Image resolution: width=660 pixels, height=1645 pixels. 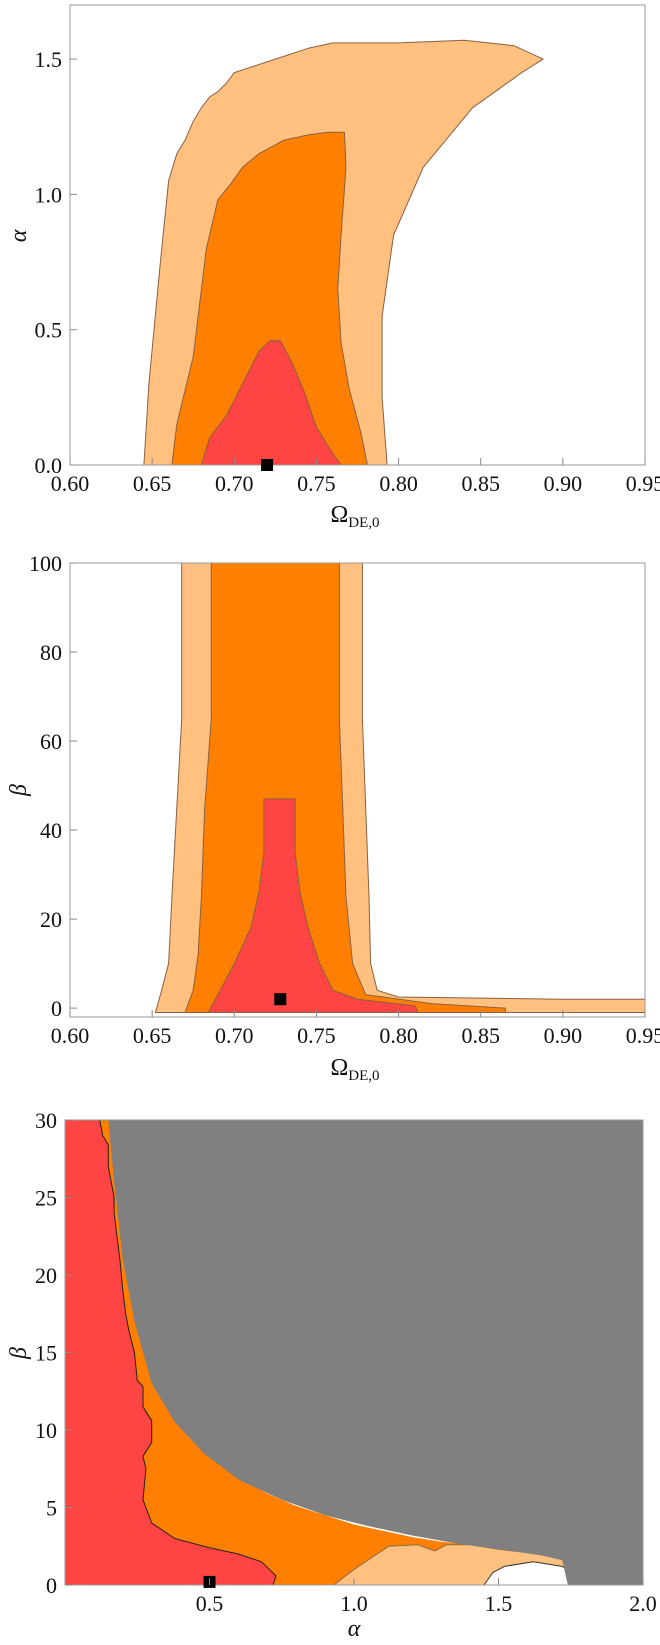 What do you see at coordinates (234, 1035) in the screenshot?
I see `panel-2-x-tick-label: 0.70` at bounding box center [234, 1035].